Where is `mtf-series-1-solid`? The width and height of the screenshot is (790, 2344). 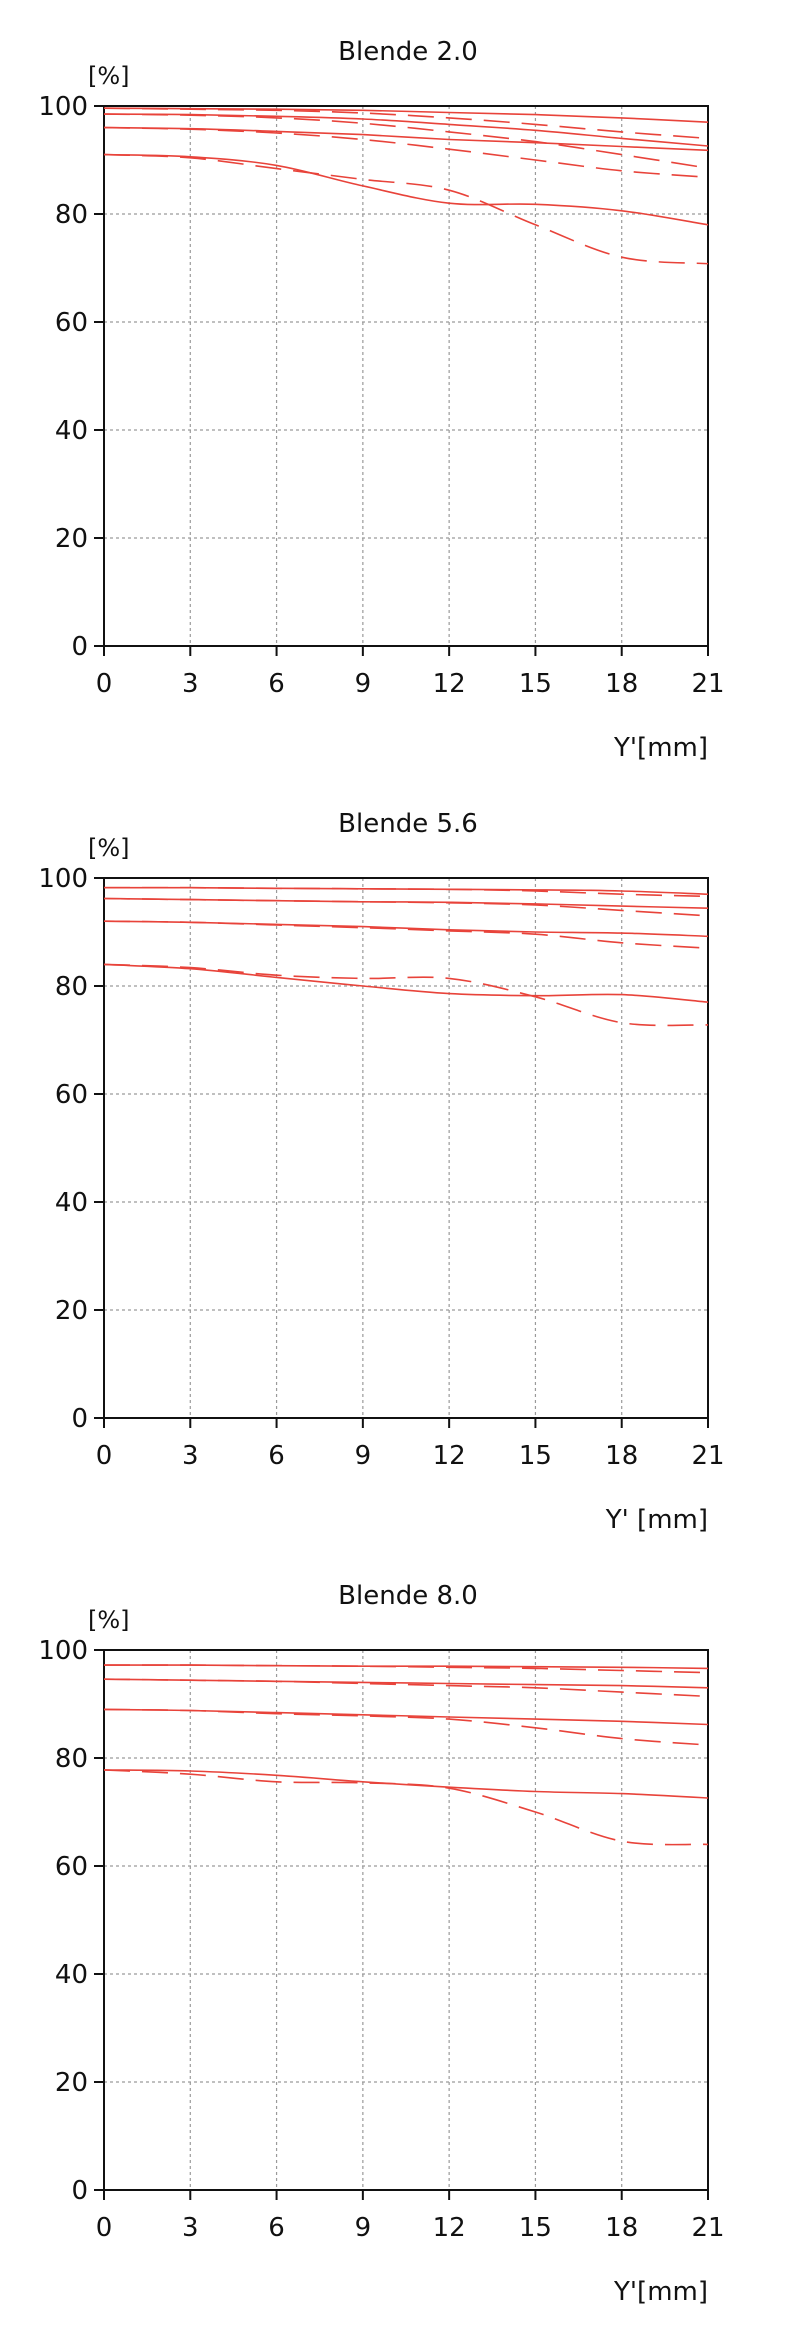
mtf-series-1-solid is located at coordinates (406, 890).